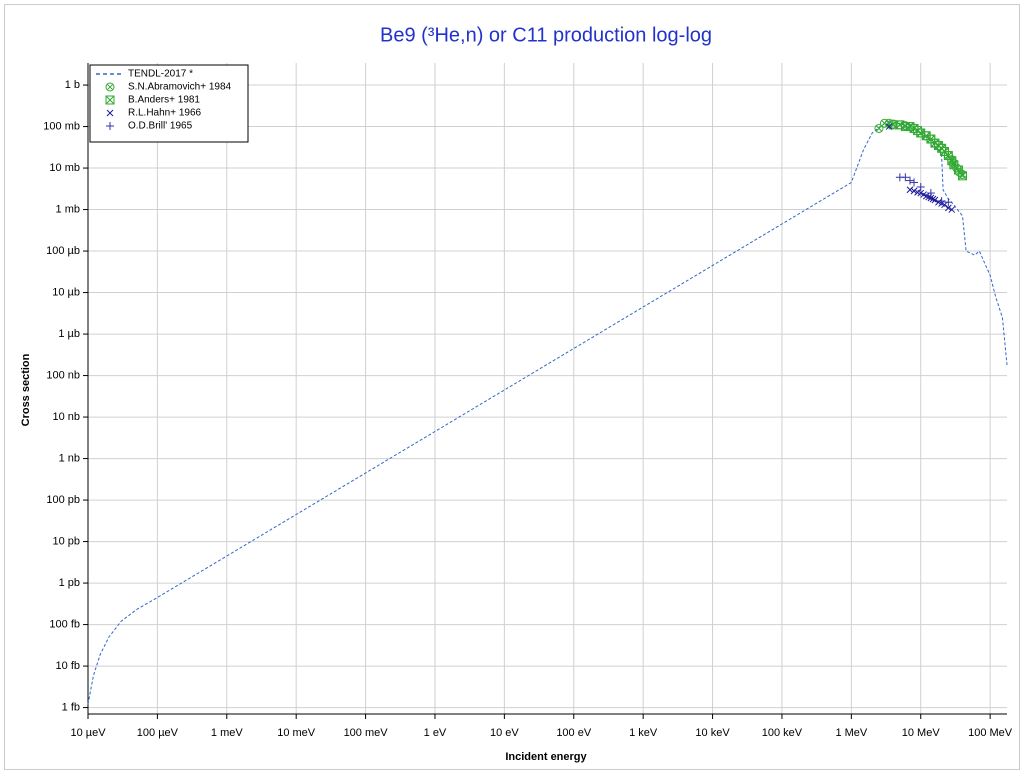 This screenshot has height=774, width=1024. I want to click on x-tick-label: 100 µeV, so click(158, 733).